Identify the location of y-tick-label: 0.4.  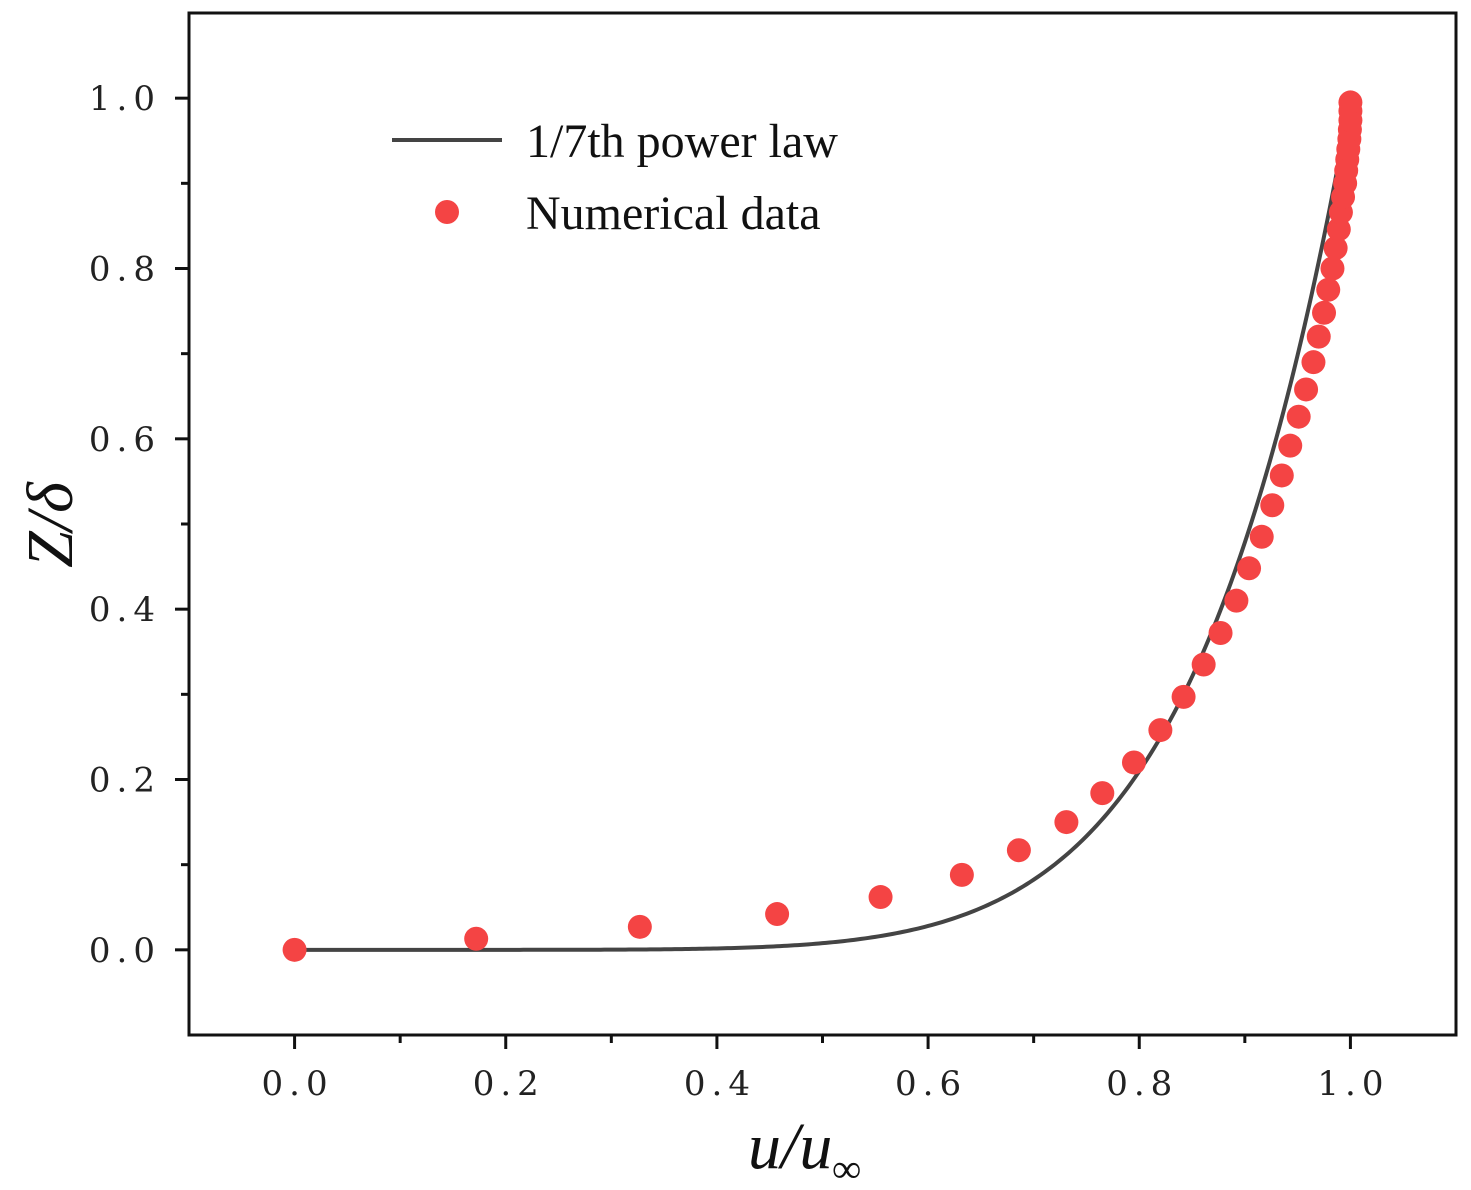
(125, 610).